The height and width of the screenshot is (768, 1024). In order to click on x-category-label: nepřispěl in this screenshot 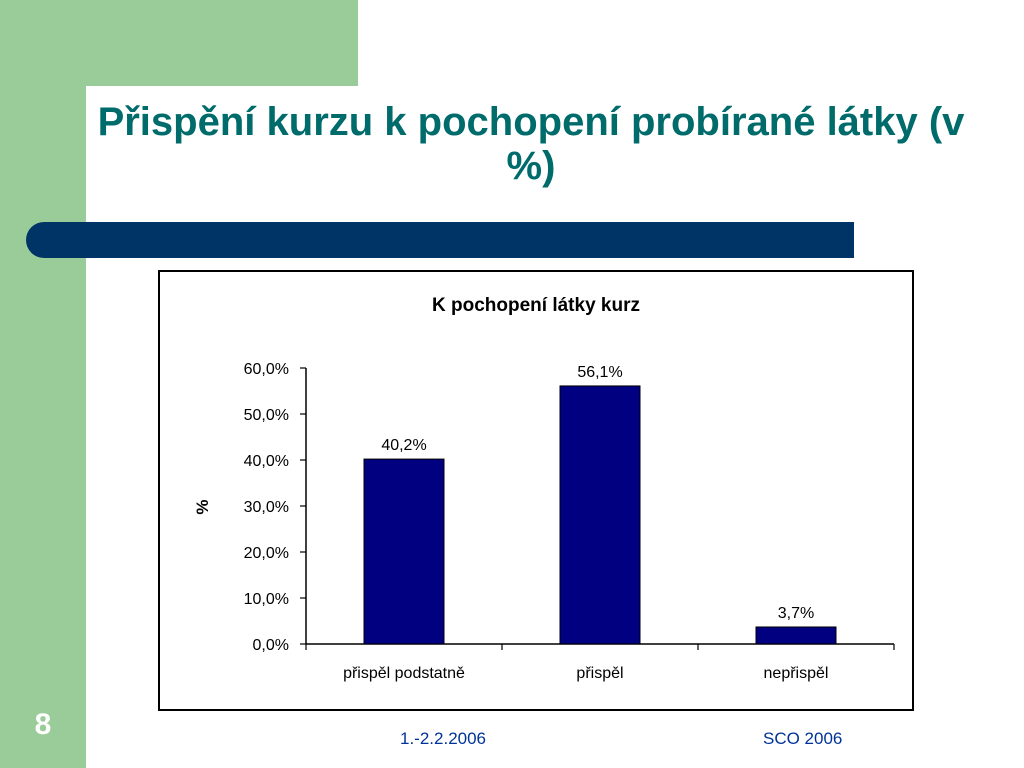, I will do `click(796, 673)`.